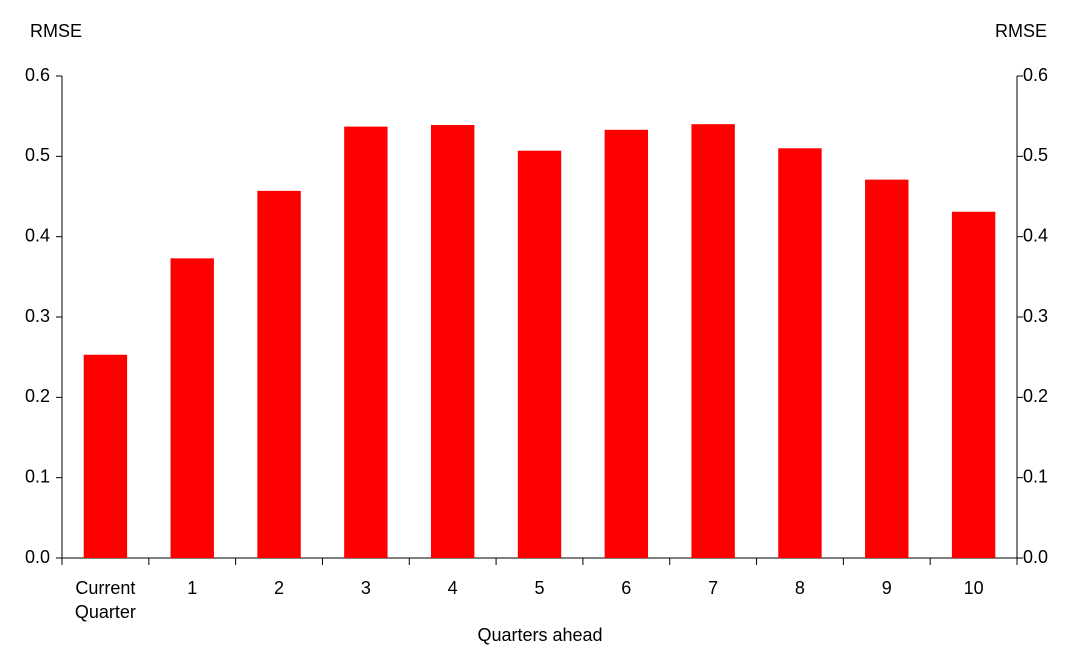 This screenshot has height=655, width=1069. I want to click on y2-tick-label: 0.2, so click(1035, 396).